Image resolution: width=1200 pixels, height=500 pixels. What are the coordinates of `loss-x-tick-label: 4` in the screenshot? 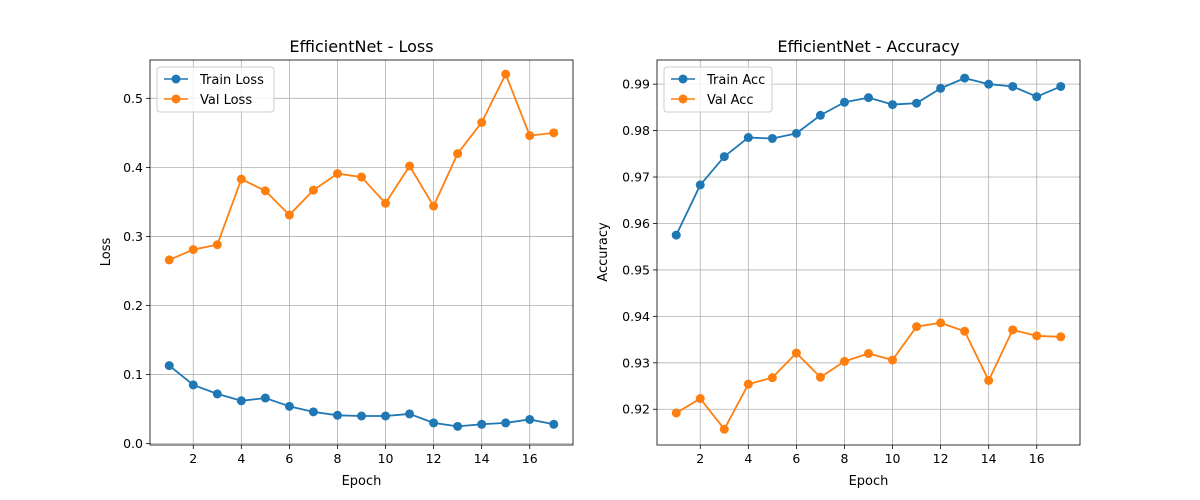 It's located at (241, 458).